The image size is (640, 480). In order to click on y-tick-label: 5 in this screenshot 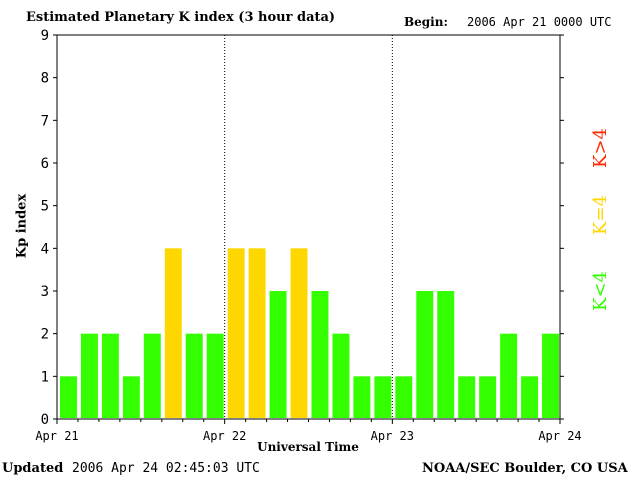, I will do `click(45, 207)`.